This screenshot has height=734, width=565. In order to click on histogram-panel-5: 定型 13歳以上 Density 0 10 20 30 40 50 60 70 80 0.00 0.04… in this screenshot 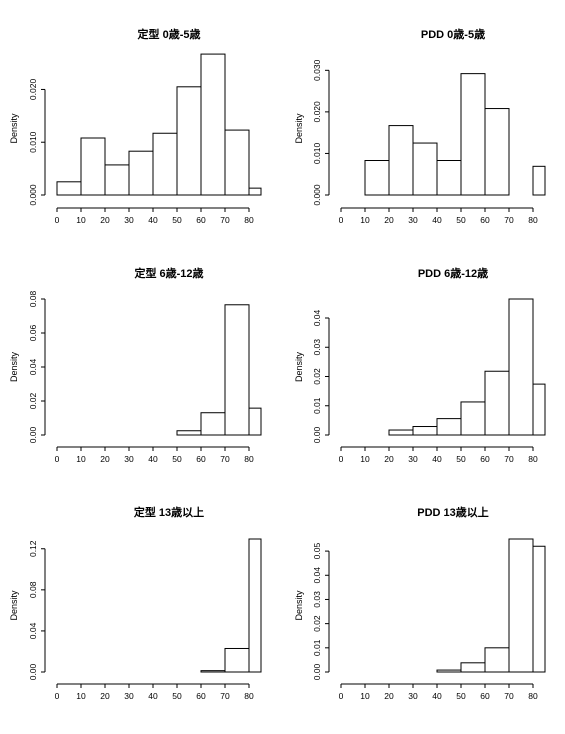, I will do `click(135, 603)`.